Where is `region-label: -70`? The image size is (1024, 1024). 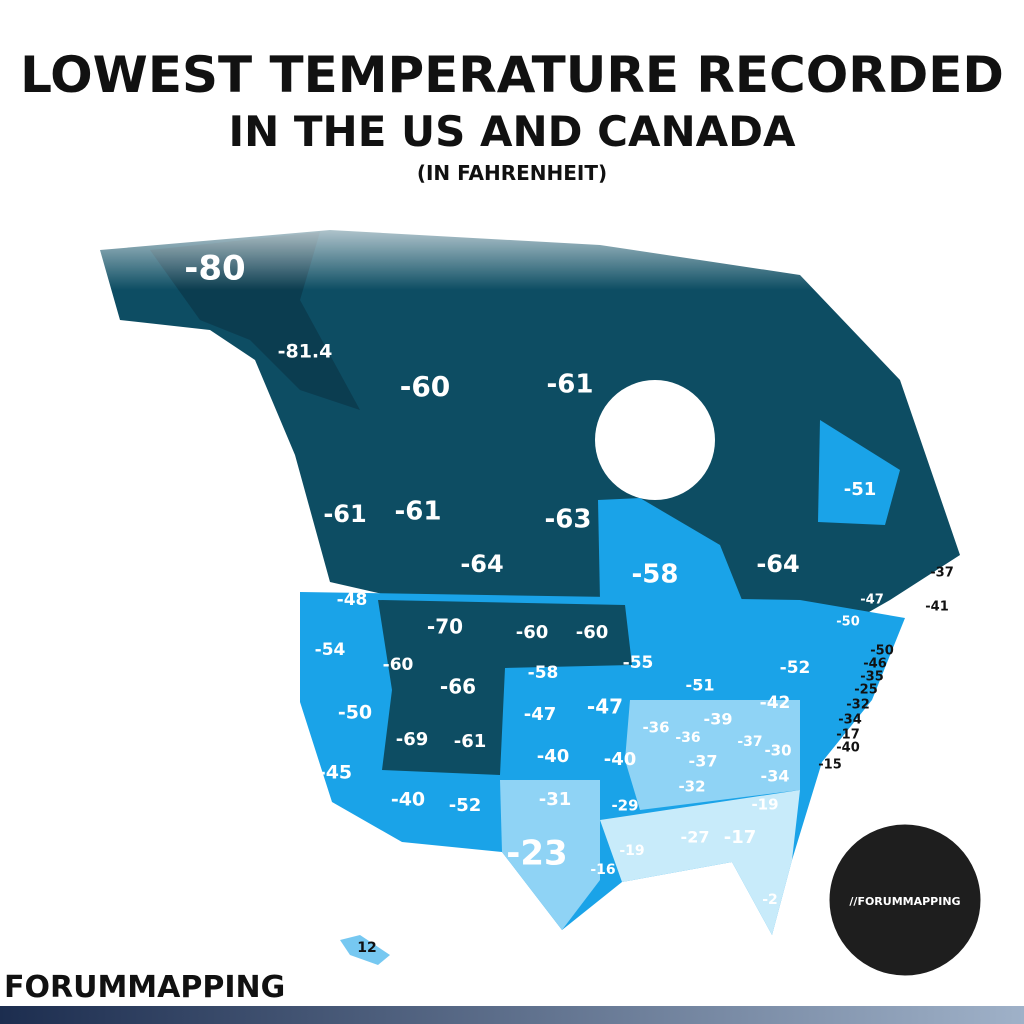 region-label: -70 is located at coordinates (445, 627).